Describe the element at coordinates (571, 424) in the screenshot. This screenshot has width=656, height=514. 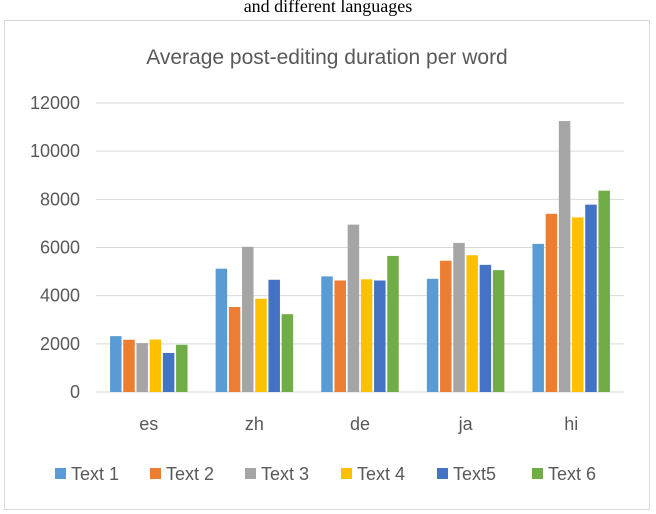
I see `x-tick-label: hi` at that location.